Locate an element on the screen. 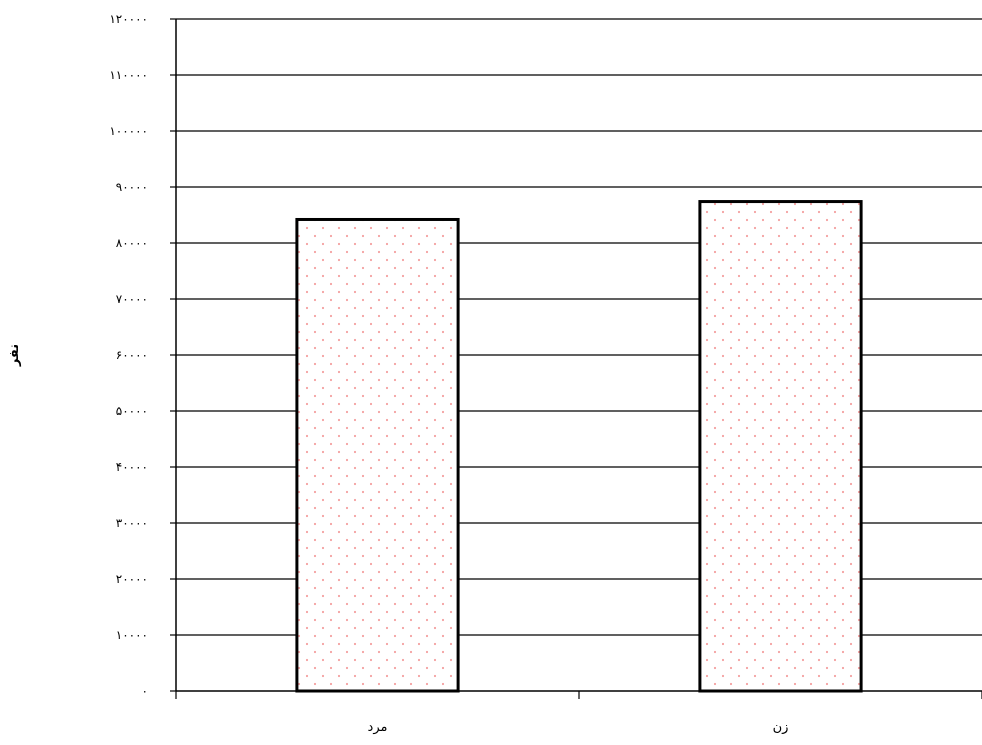 The image size is (982, 745). y-tick-label: ۱۱۰۰۰۰ is located at coordinates (128, 75).